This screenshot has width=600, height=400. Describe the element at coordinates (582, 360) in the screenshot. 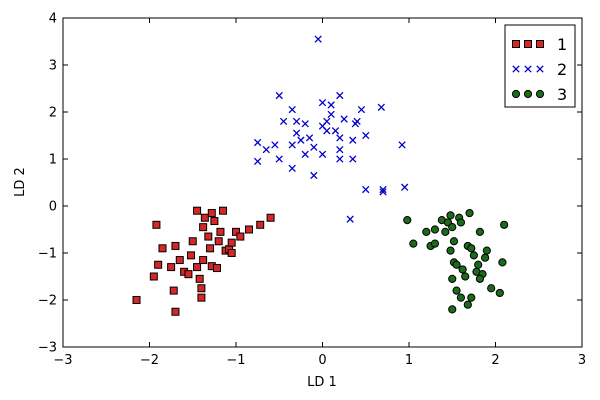

I see `x-tick-label: 3` at that location.